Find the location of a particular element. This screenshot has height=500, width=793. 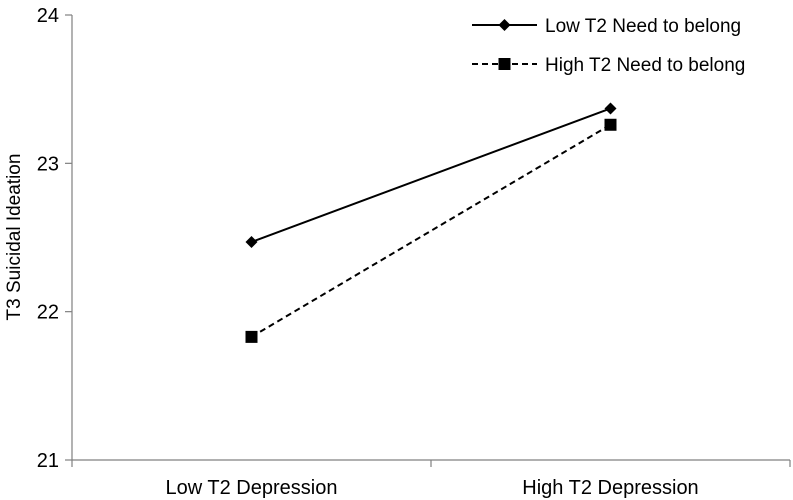

x-category-label: Low T2 Depression is located at coordinates (252, 488).